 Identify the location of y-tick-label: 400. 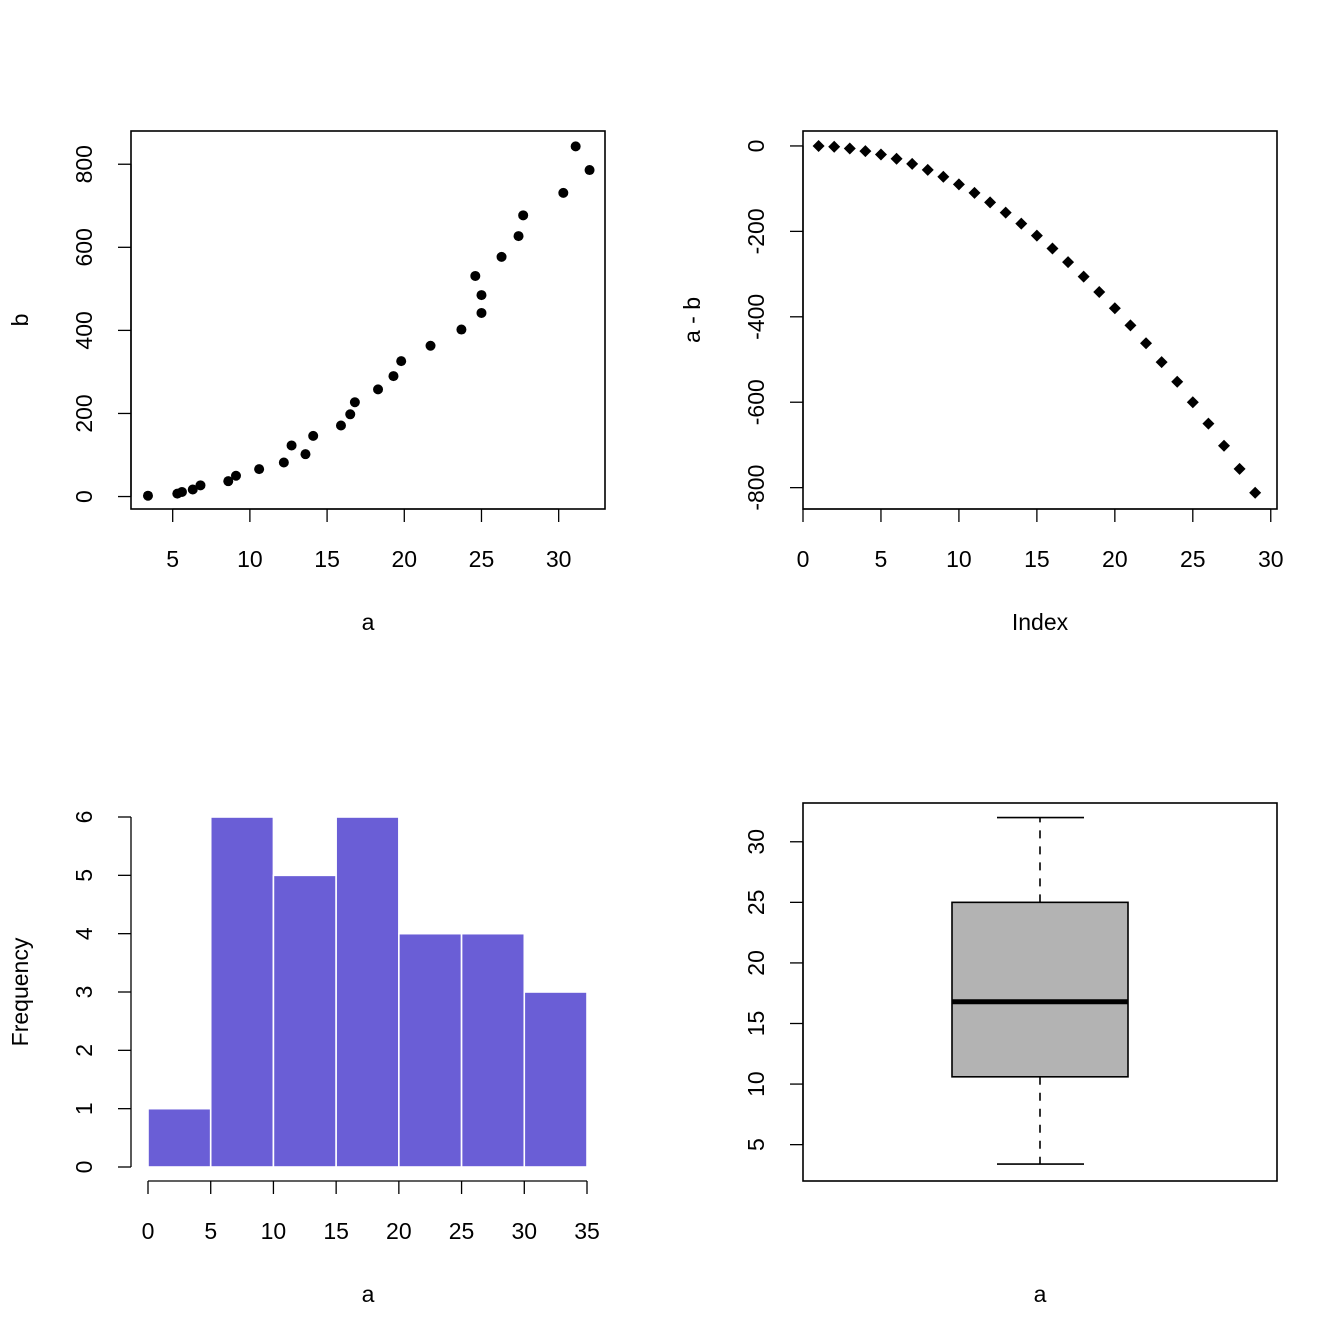
(84, 330).